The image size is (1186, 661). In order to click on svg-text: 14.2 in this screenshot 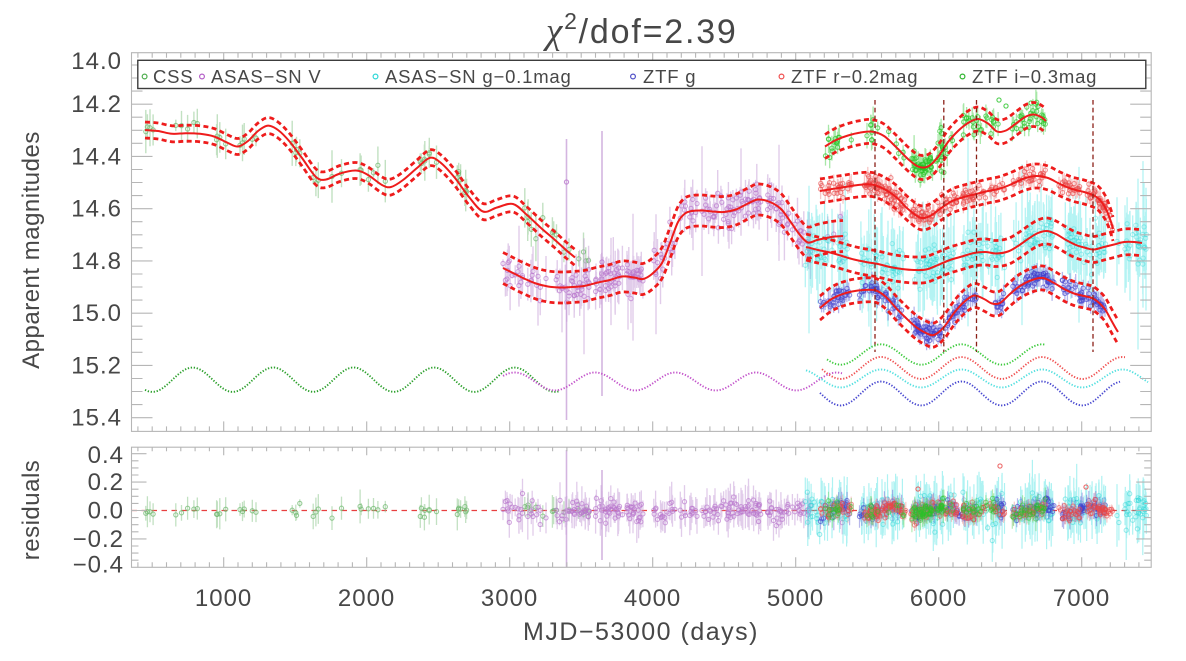, I will do `click(96, 104)`.